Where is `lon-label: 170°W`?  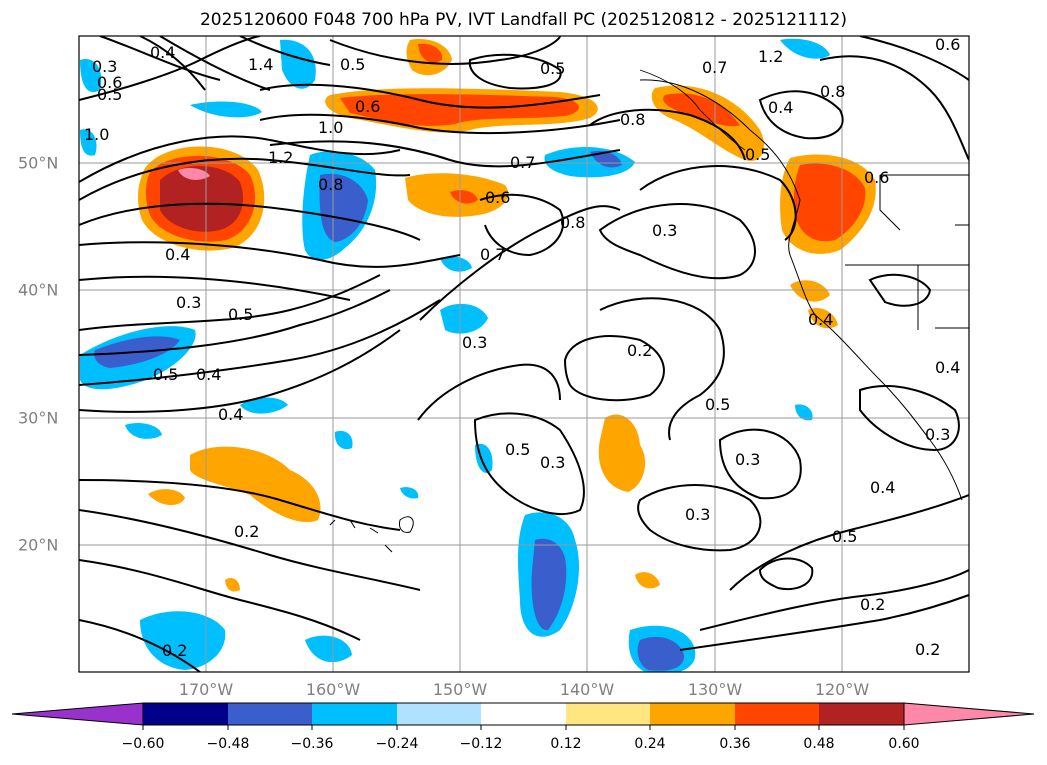
lon-label: 170°W is located at coordinates (206, 689).